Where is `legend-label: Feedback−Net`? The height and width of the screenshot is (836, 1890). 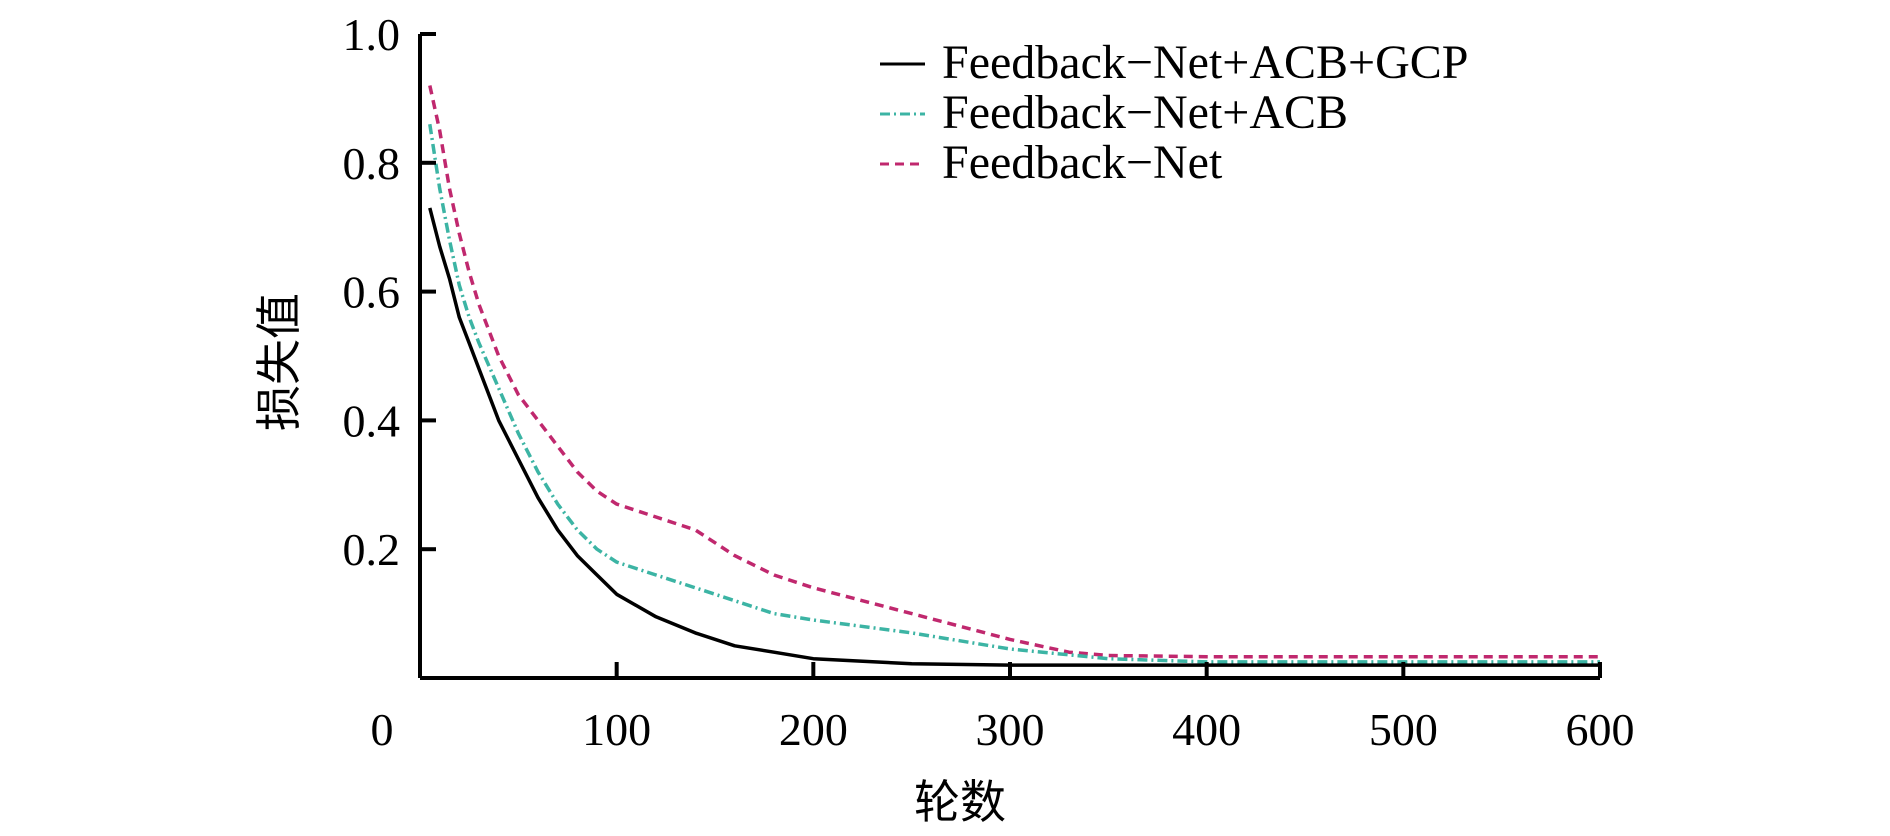
legend-label: Feedback−Net is located at coordinates (1082, 162).